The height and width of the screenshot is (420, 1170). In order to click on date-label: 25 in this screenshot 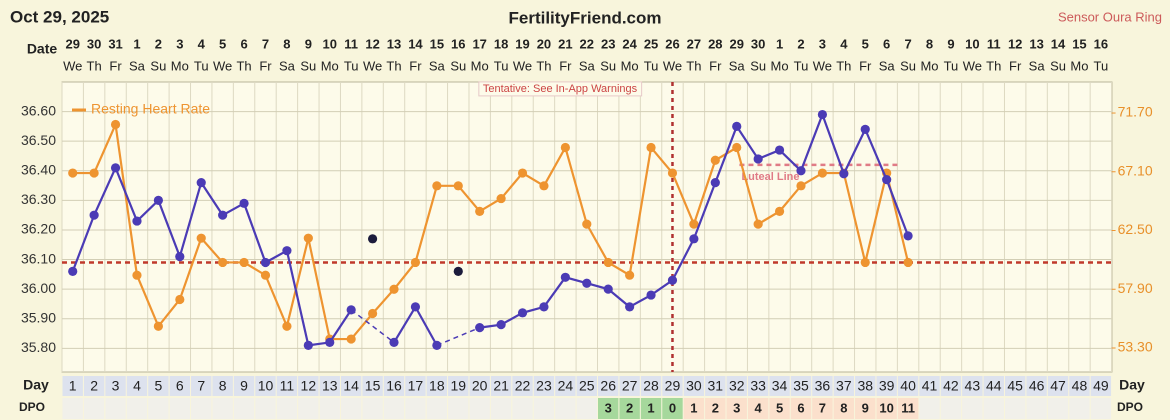, I will do `click(651, 43)`.